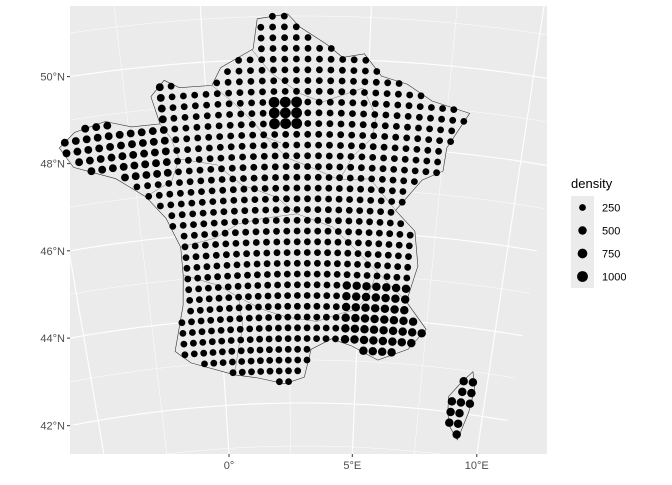  Describe the element at coordinates (611, 232) in the screenshot. I see `legend-label: 500` at that location.